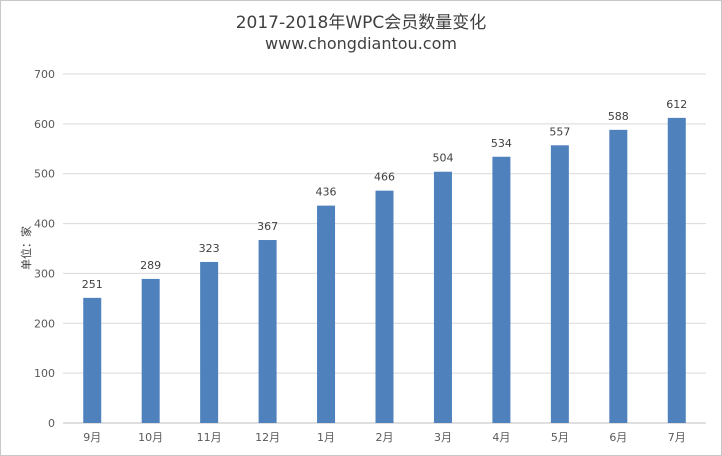 The height and width of the screenshot is (456, 722). I want to click on data-label: 323, so click(209, 248).